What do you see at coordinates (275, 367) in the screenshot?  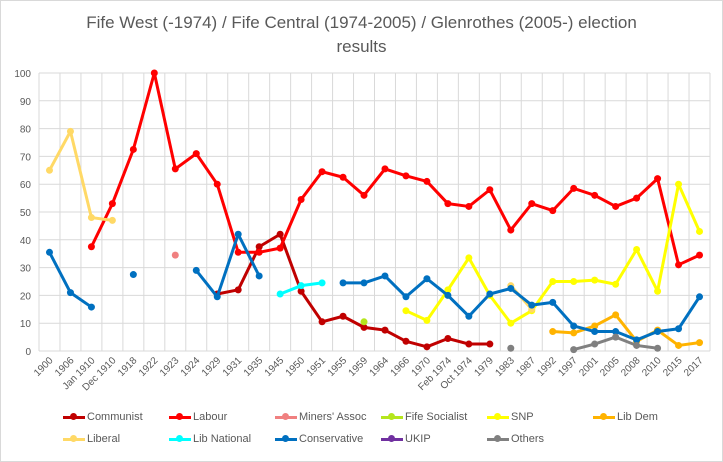 I see `x-tick-label: 1945` at bounding box center [275, 367].